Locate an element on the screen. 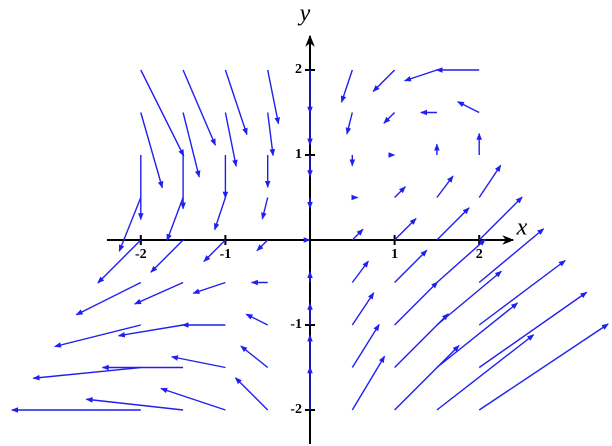 The image size is (612, 446). x-axis-label: x is located at coordinates (522, 228).